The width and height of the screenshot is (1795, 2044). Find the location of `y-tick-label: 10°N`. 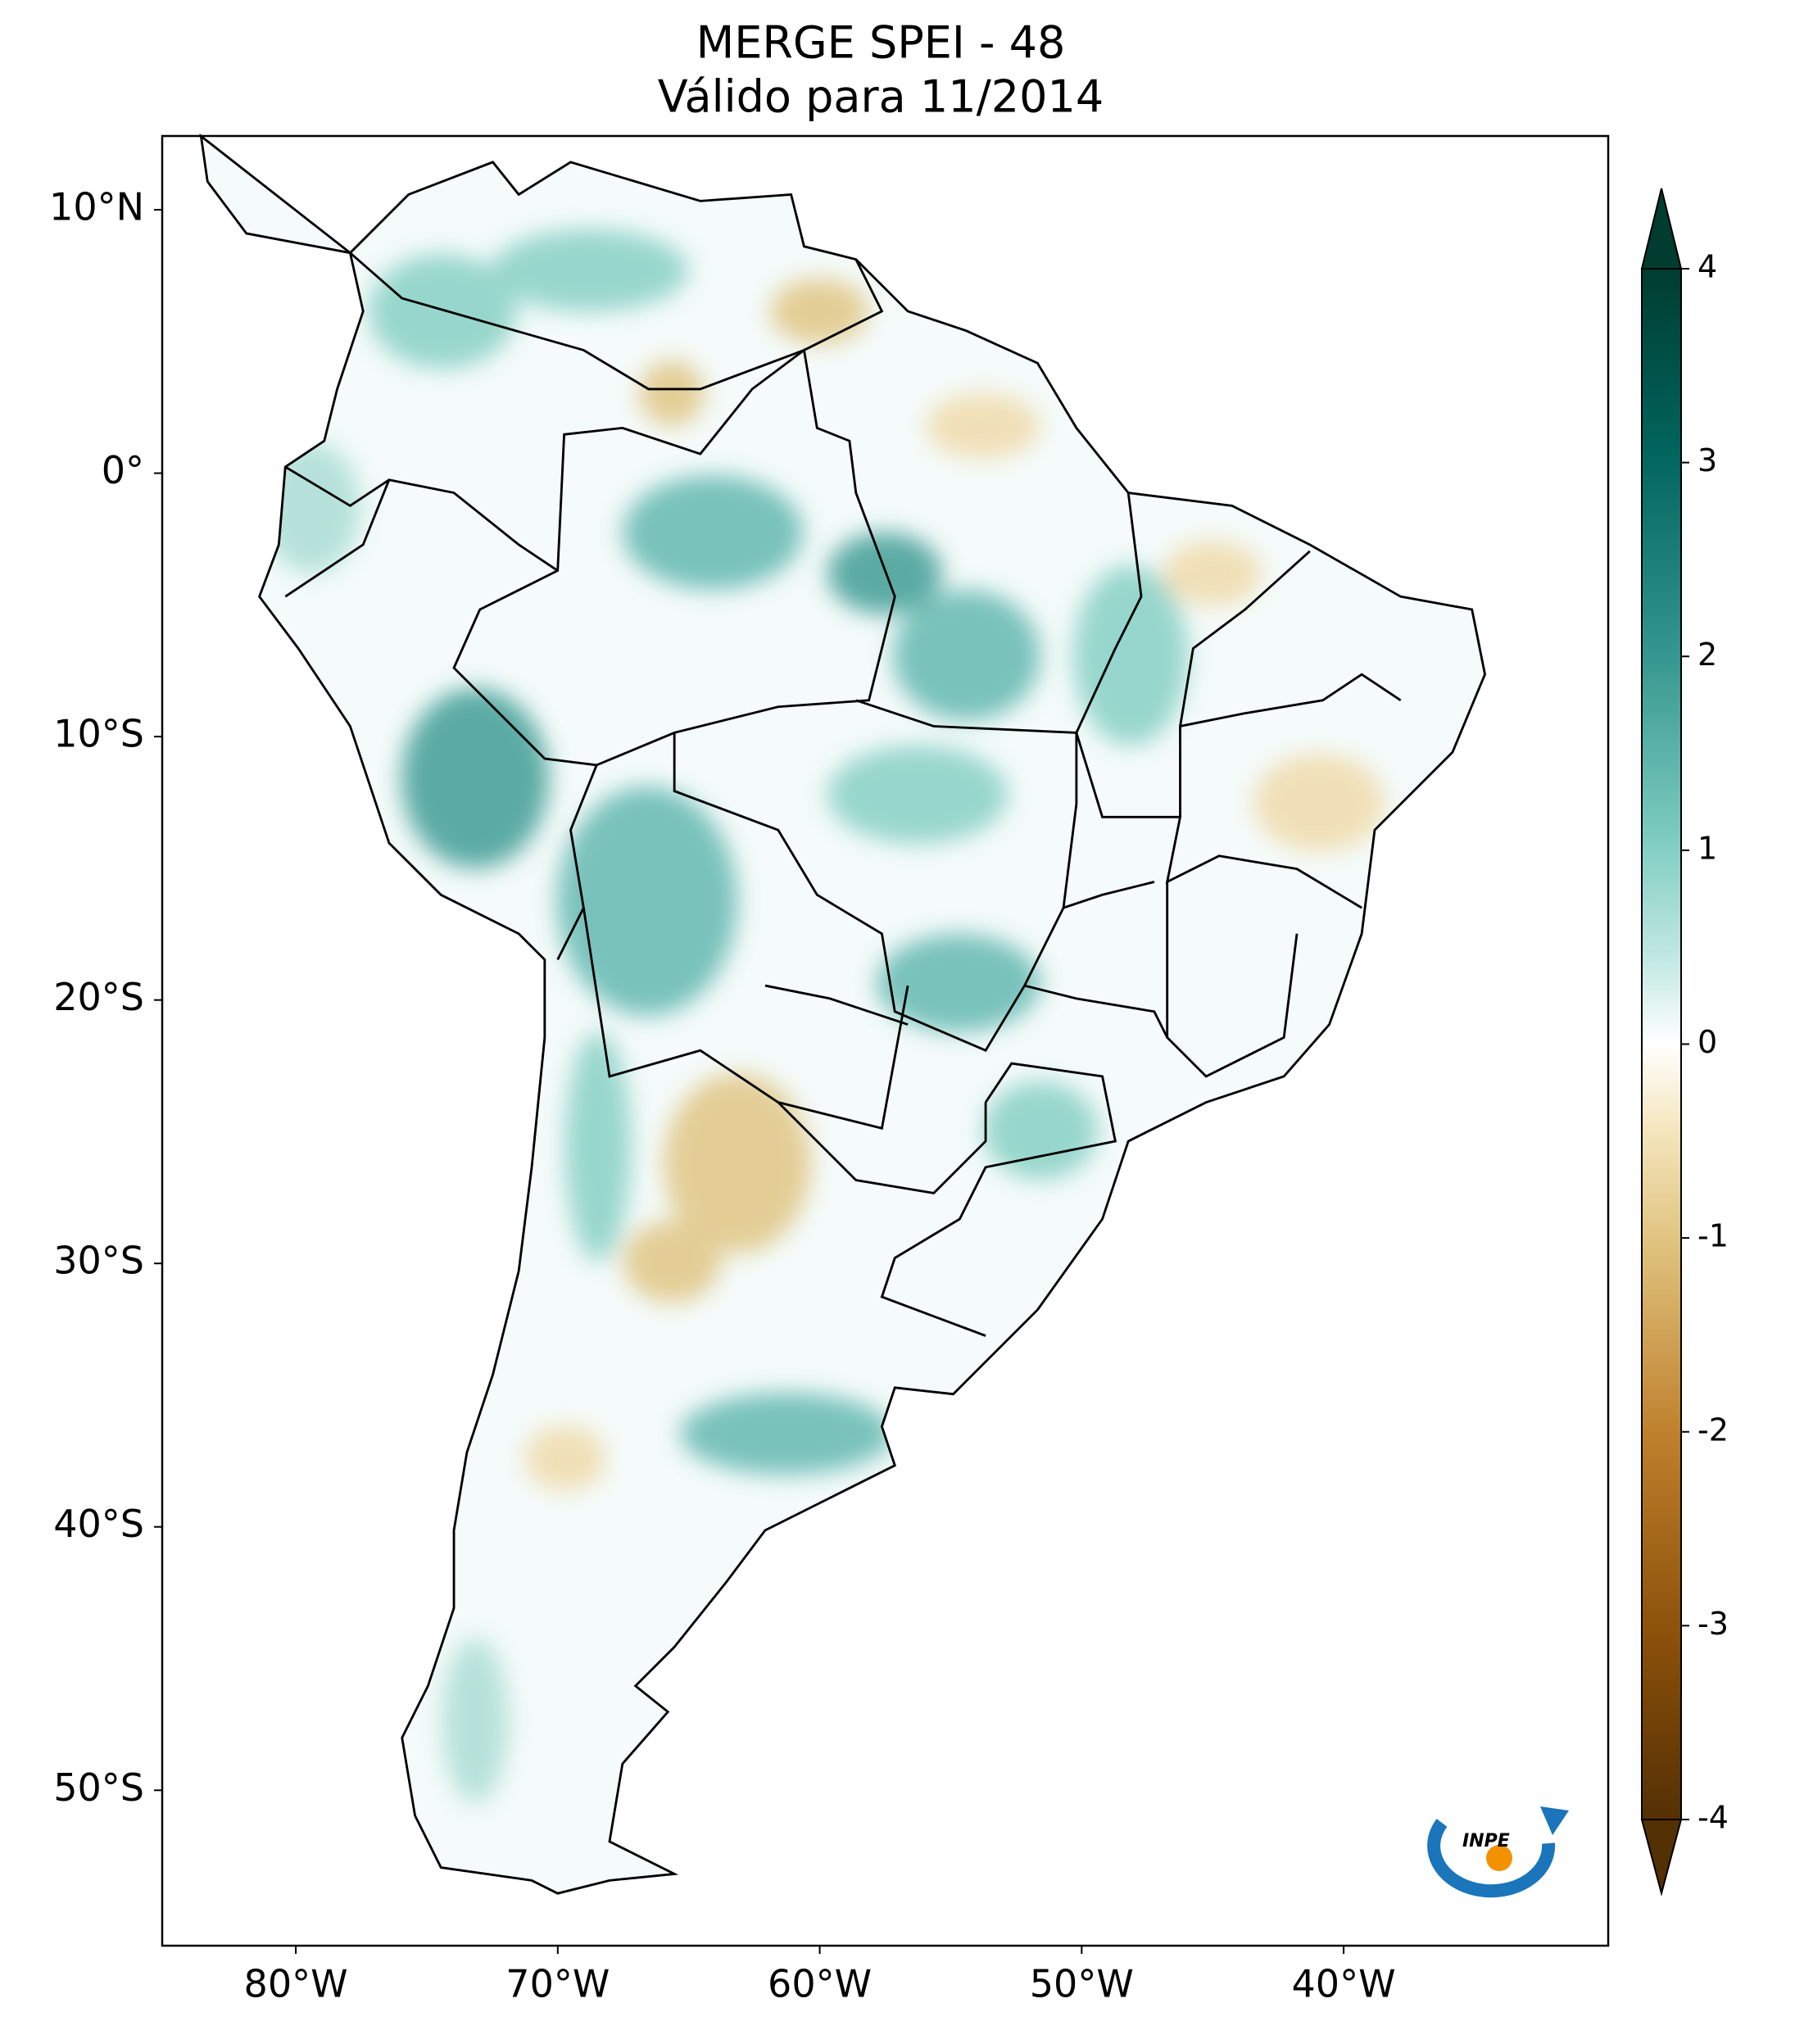

y-tick-label: 10°N is located at coordinates (96, 207).